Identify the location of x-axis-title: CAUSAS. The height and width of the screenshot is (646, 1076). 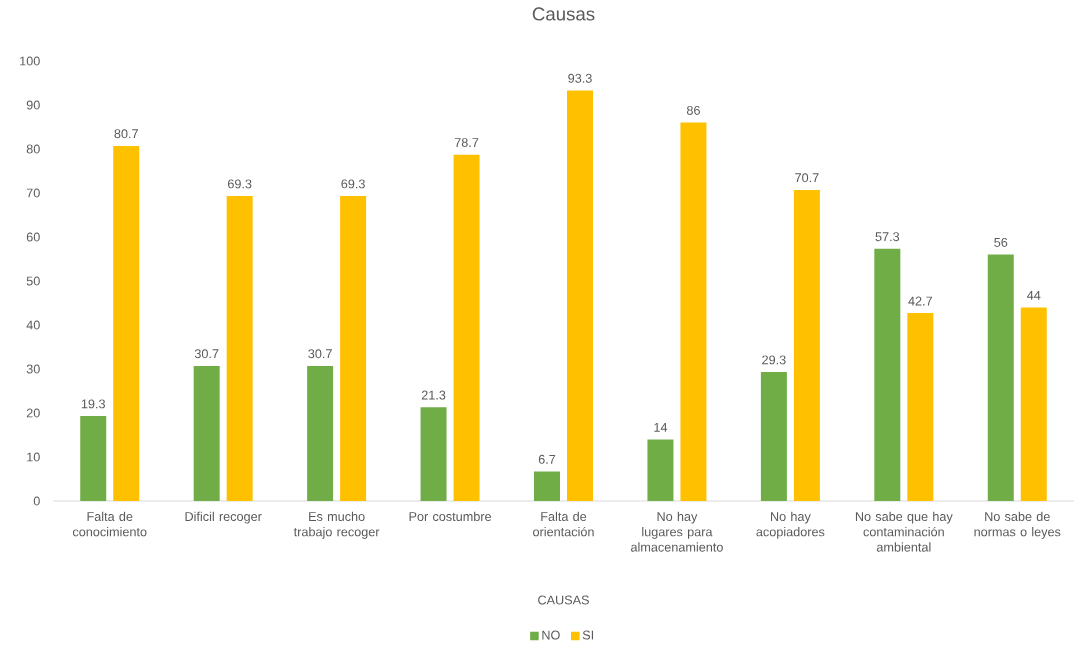
(563, 600).